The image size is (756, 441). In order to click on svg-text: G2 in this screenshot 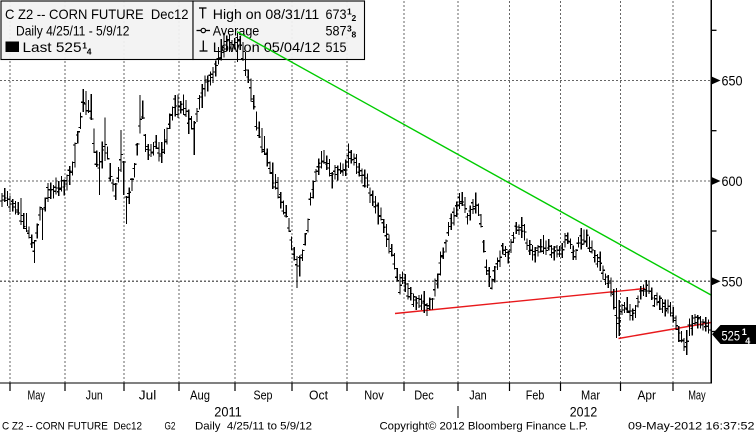, I will do `click(170, 426)`.